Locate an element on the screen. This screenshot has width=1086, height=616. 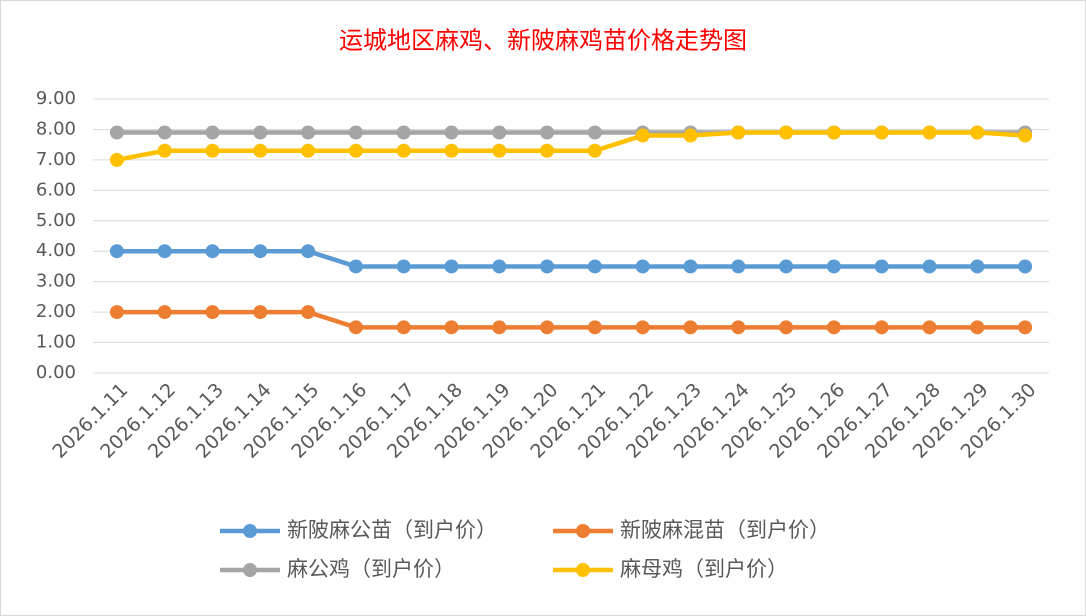
legend-label: 麻公鸡（到户价） is located at coordinates (371, 569).